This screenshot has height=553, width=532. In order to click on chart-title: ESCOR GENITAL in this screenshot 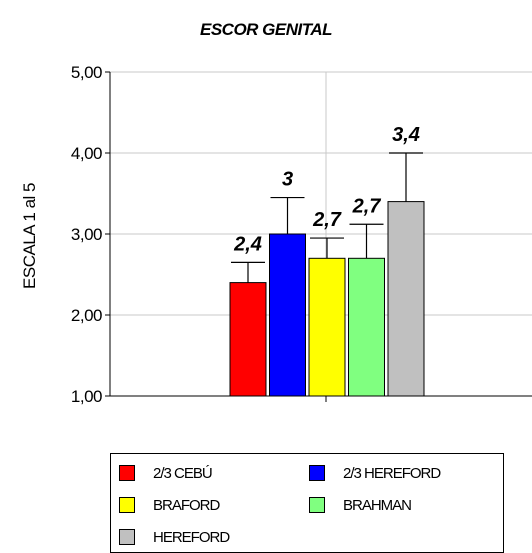, I will do `click(266, 29)`.